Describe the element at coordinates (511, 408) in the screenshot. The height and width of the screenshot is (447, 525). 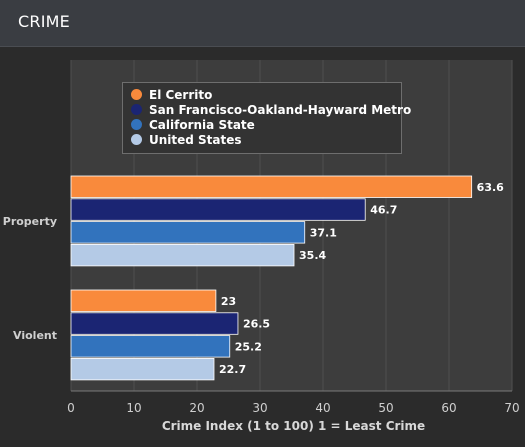
I see `x-tick-label: 70` at that location.